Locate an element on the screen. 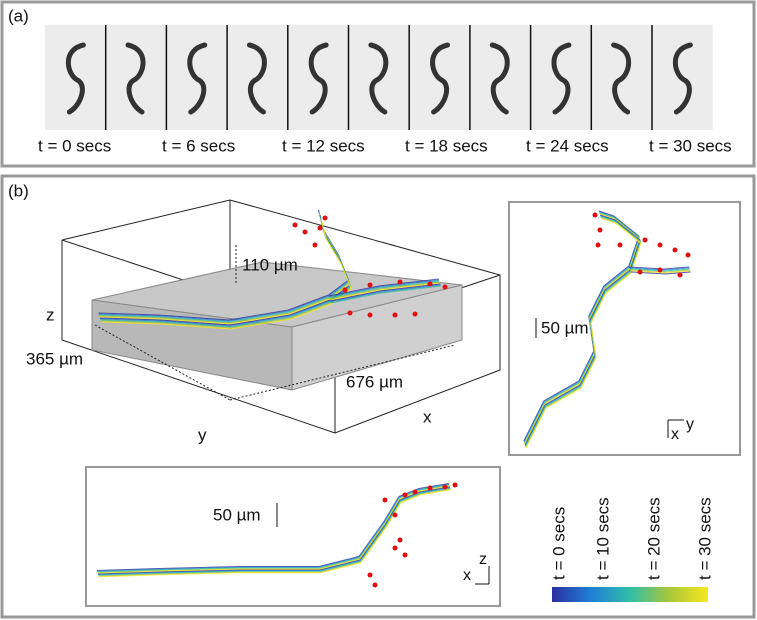  colorbar is located at coordinates (630, 594).